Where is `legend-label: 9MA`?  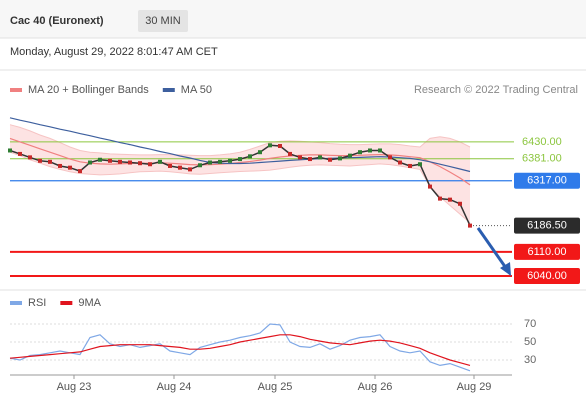 legend-label: 9MA is located at coordinates (89, 303).